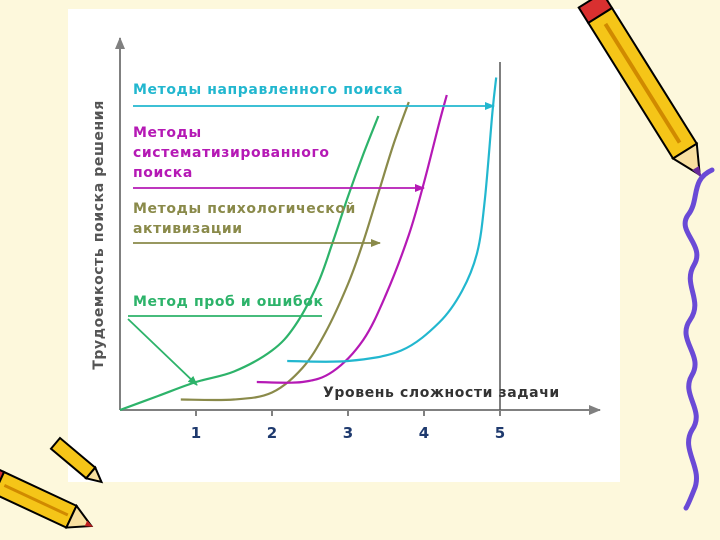 The image size is (720, 540). Describe the element at coordinates (99, 235) in the screenshot. I see `y-axis-label: Трудоемкость поиска решения` at that location.